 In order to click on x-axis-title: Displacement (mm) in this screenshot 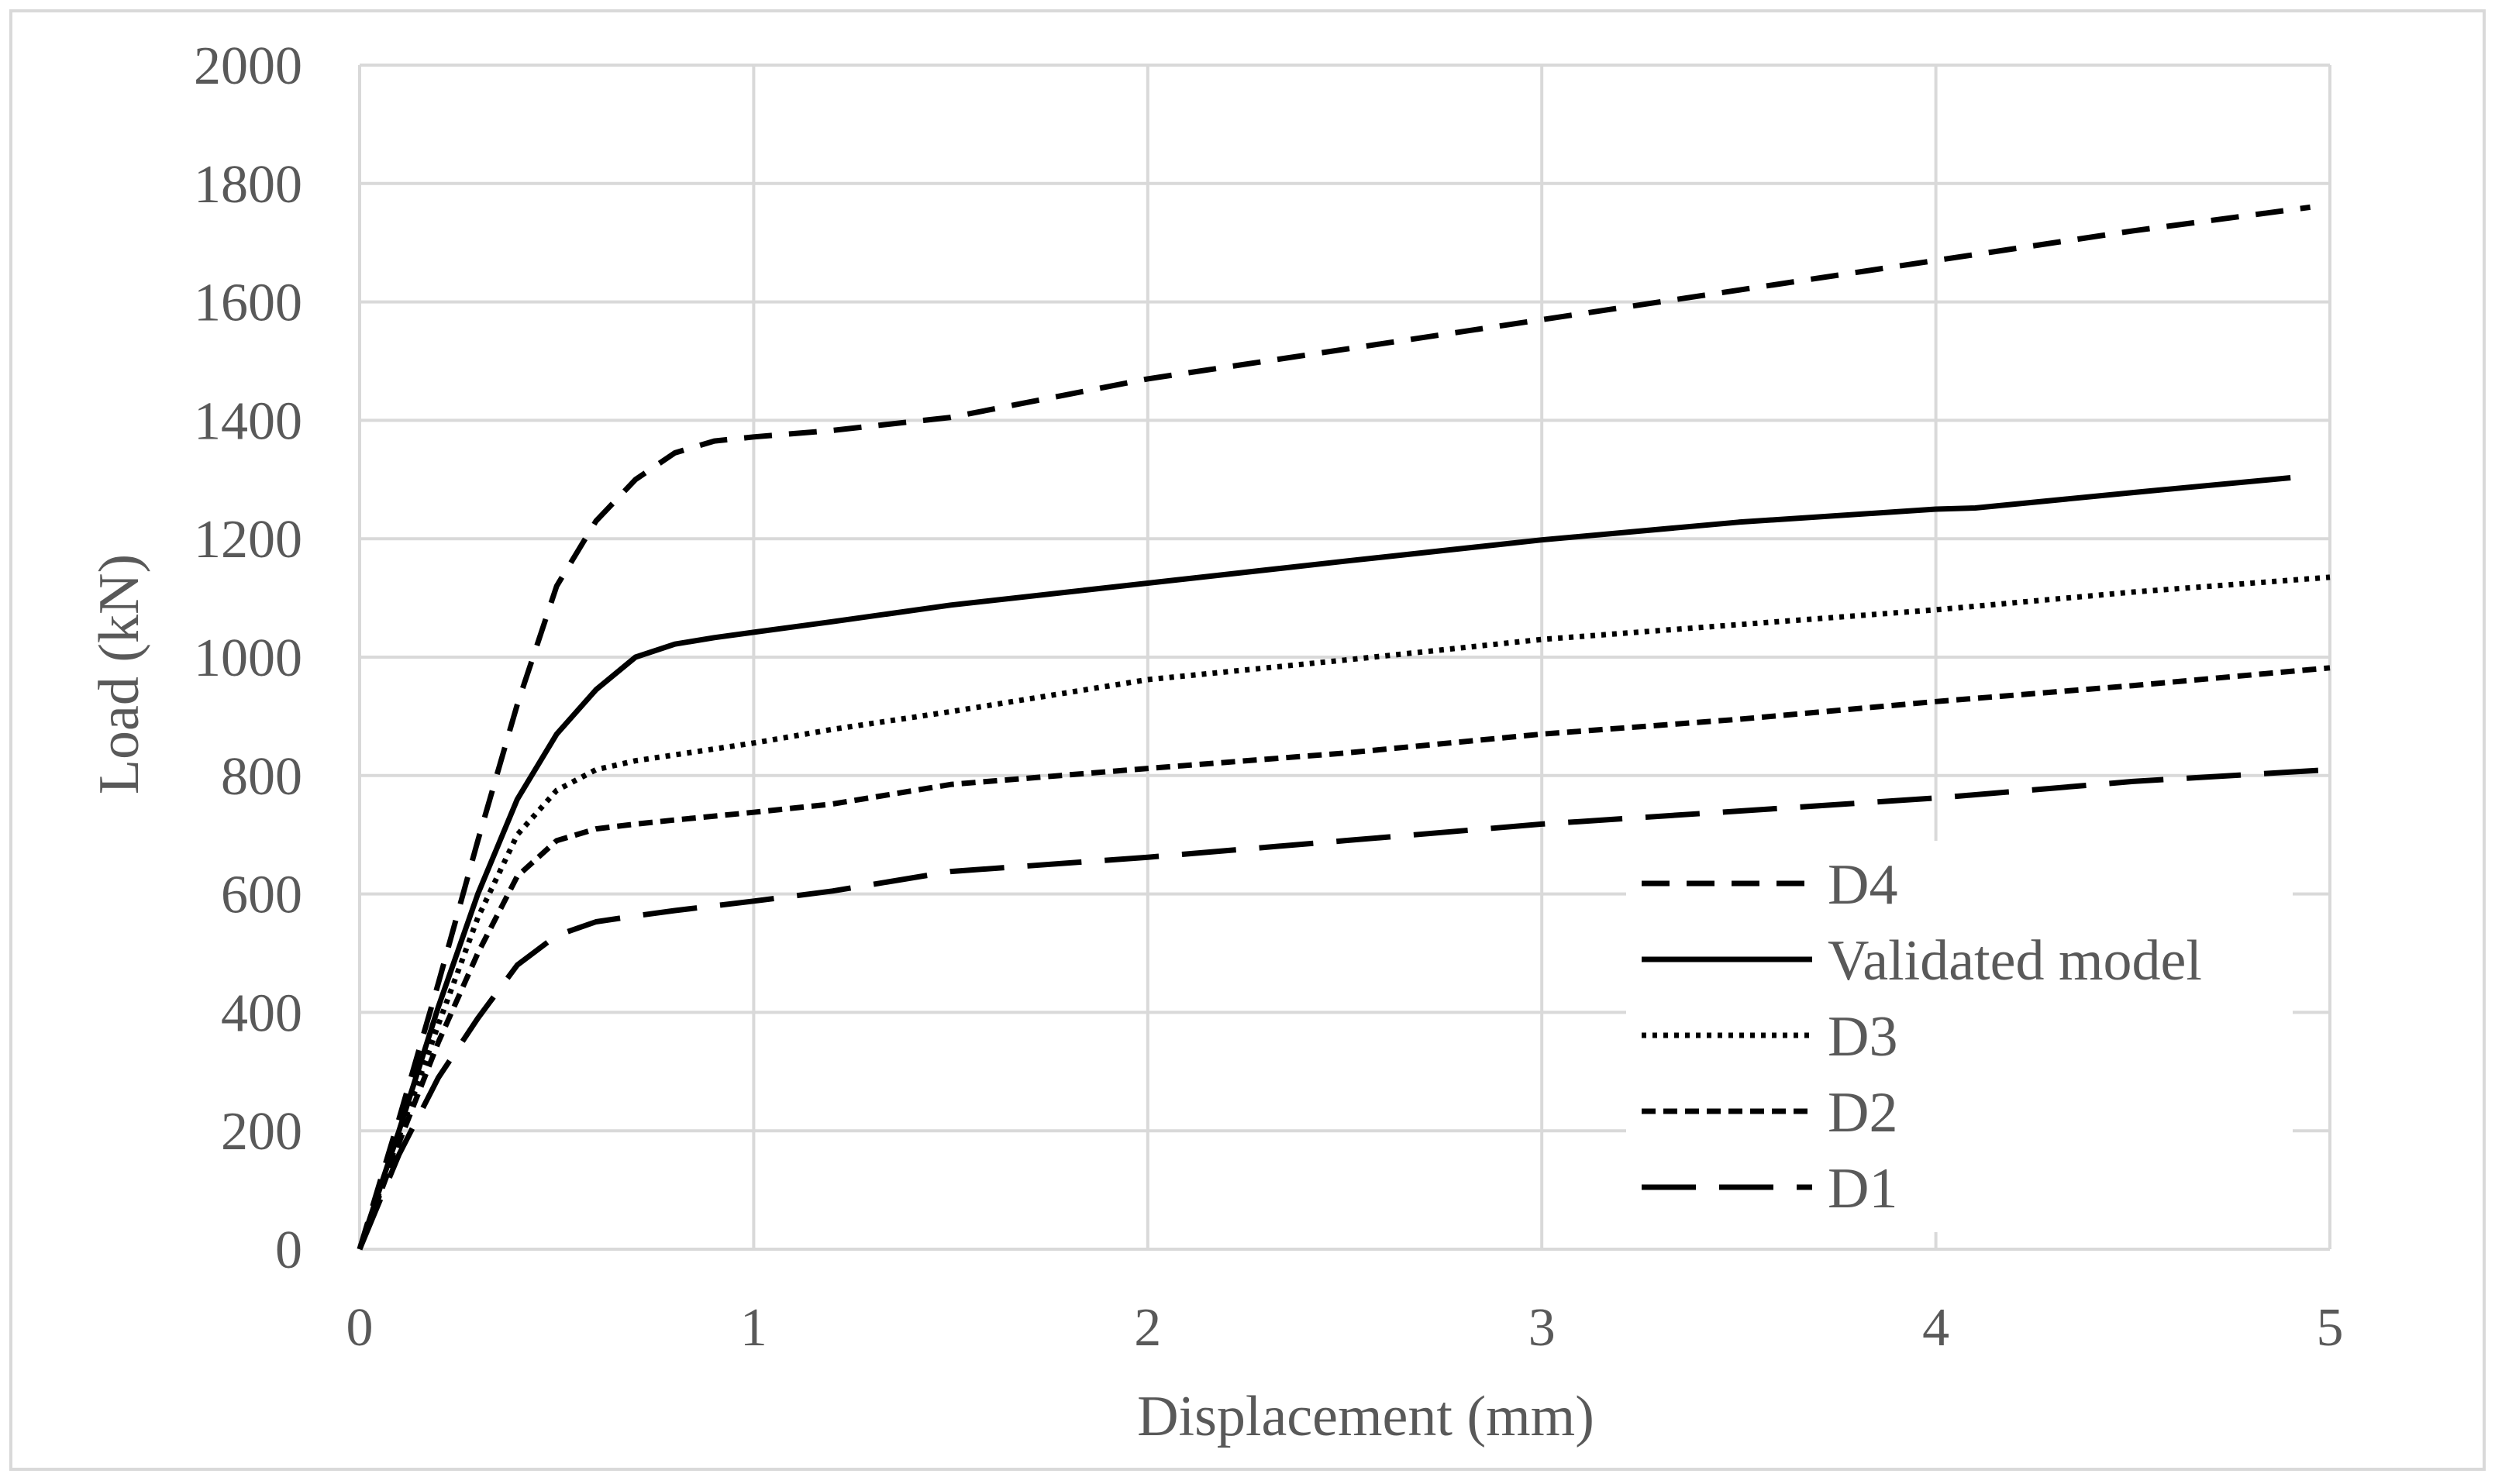, I will do `click(1365, 1416)`.